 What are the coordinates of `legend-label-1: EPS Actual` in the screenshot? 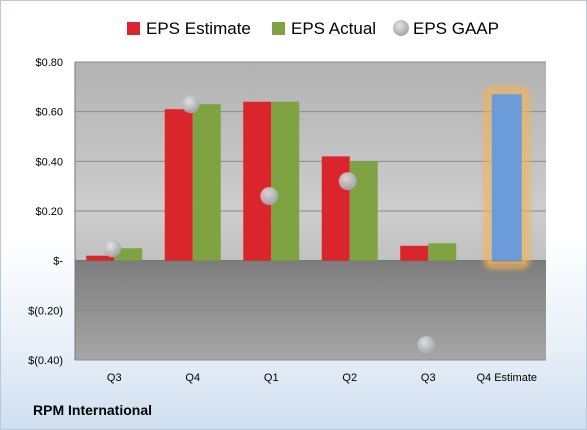 It's located at (333, 28).